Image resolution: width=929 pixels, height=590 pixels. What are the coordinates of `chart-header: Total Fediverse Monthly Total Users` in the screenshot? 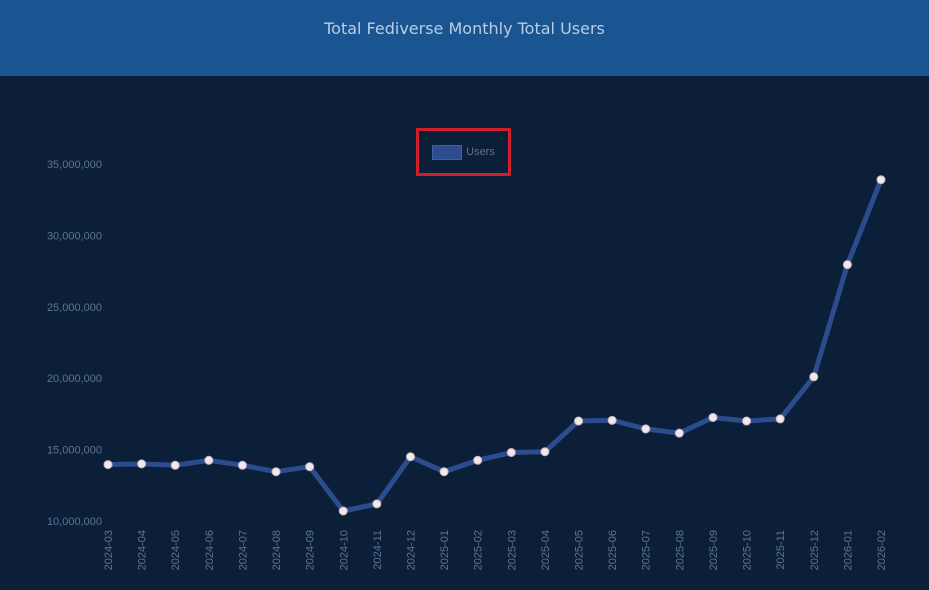 It's located at (464, 38).